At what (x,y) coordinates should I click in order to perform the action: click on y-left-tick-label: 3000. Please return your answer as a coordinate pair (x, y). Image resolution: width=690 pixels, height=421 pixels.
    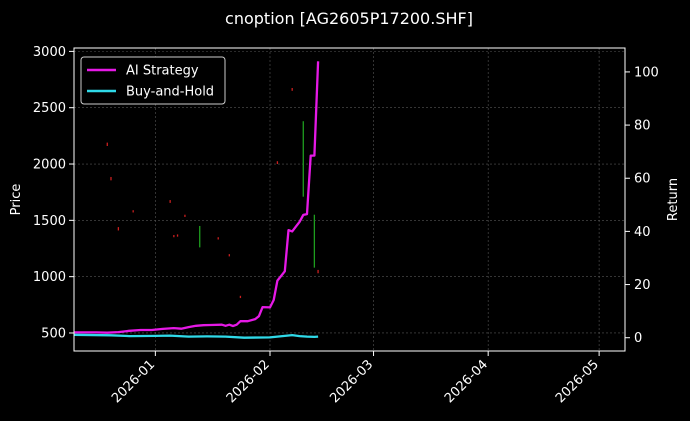
    Looking at the image, I should click on (49, 52).